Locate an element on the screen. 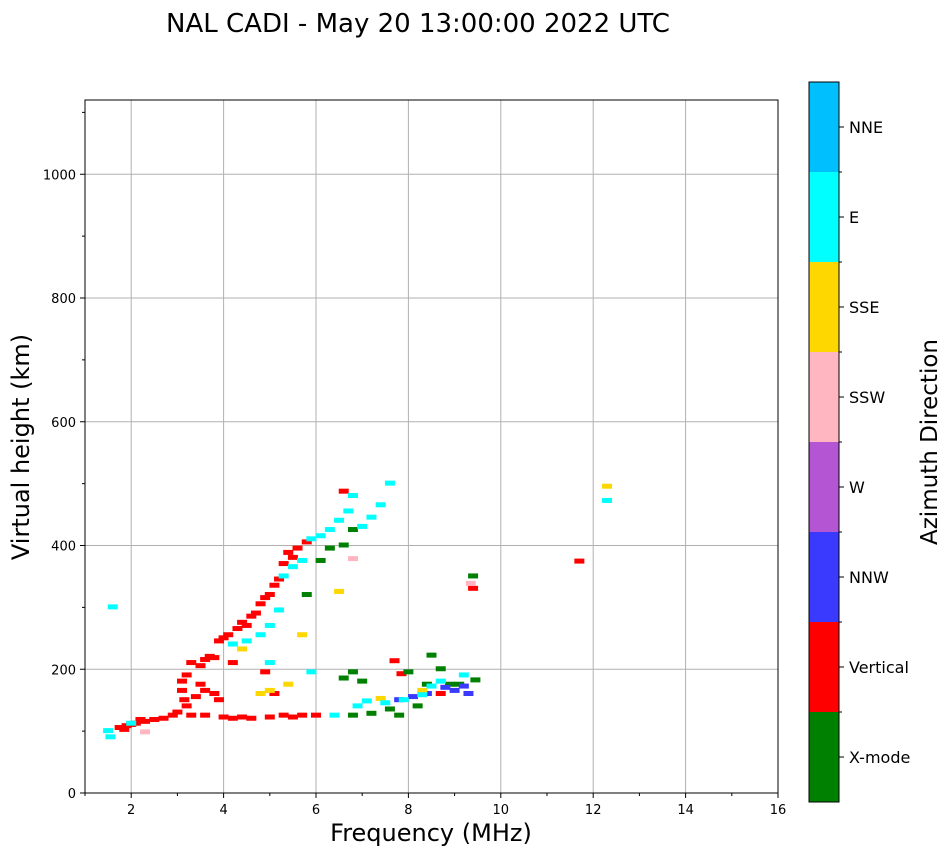  y-tick-label: 800 is located at coordinates (63, 299).